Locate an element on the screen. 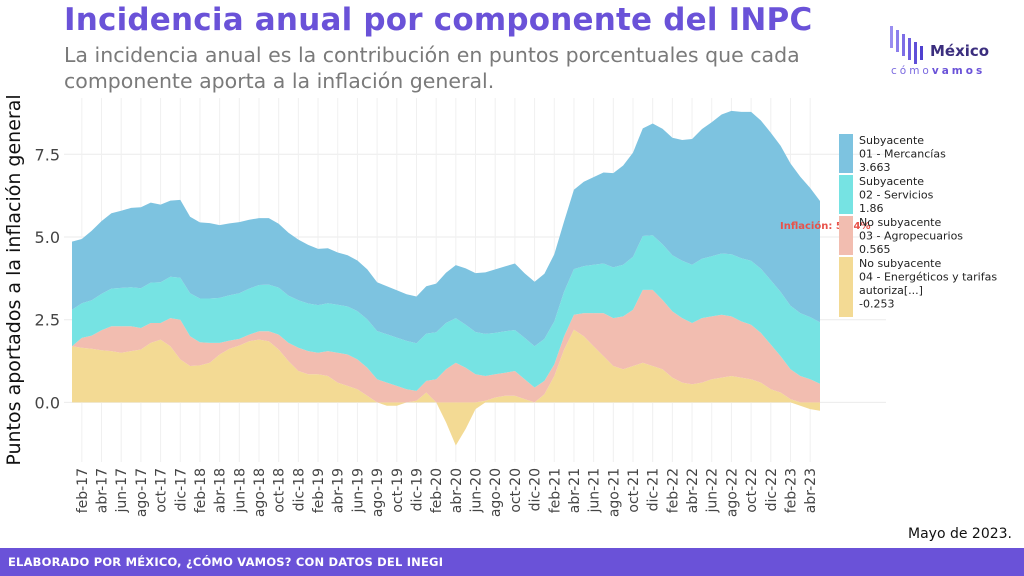 The height and width of the screenshot is (576, 1024). x-tick-label: ago-22 is located at coordinates (732, 492).